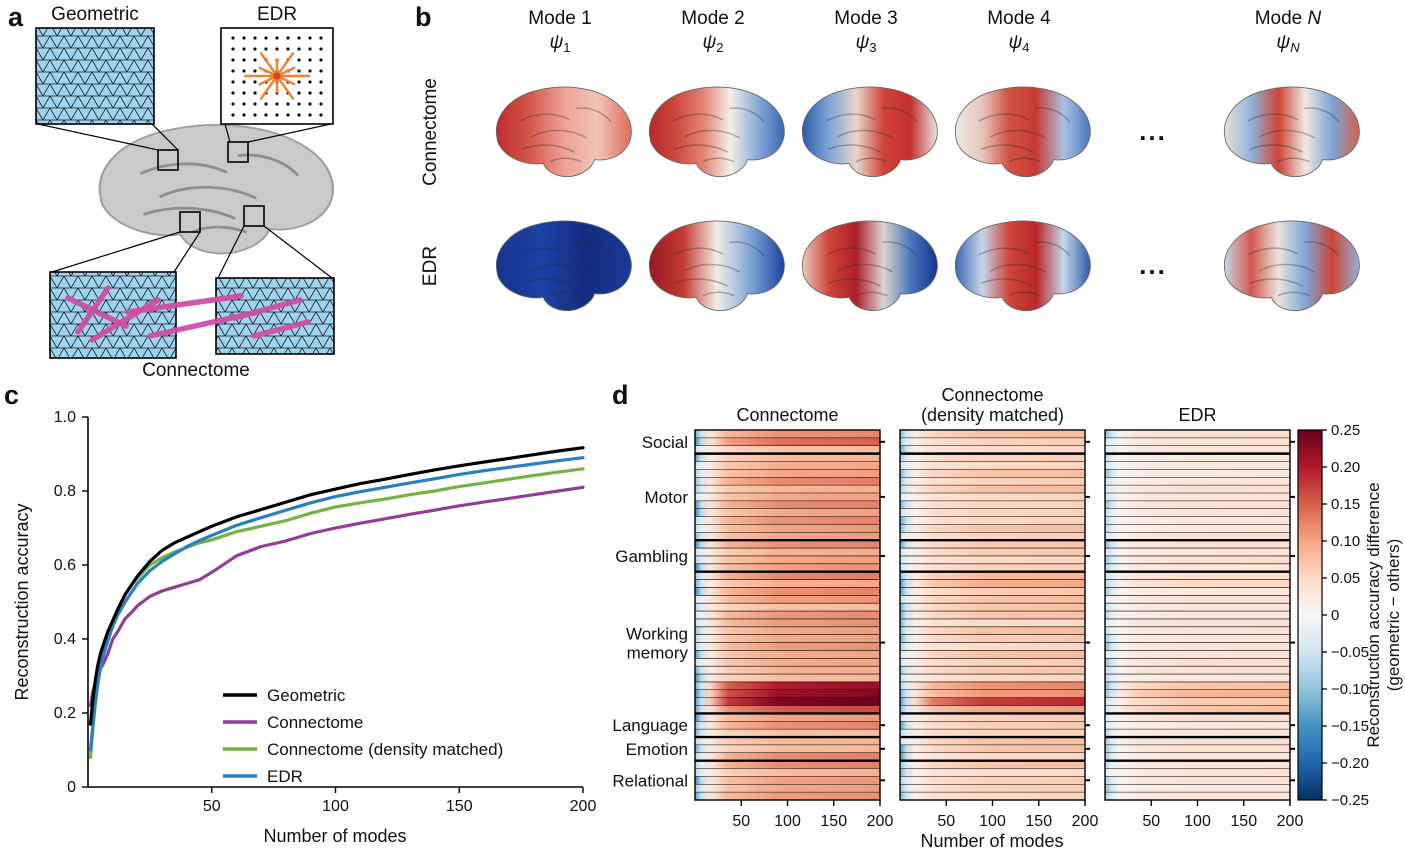  Describe the element at coordinates (1345, 430) in the screenshot. I see `colorbar-tick-label: 0.25` at that location.